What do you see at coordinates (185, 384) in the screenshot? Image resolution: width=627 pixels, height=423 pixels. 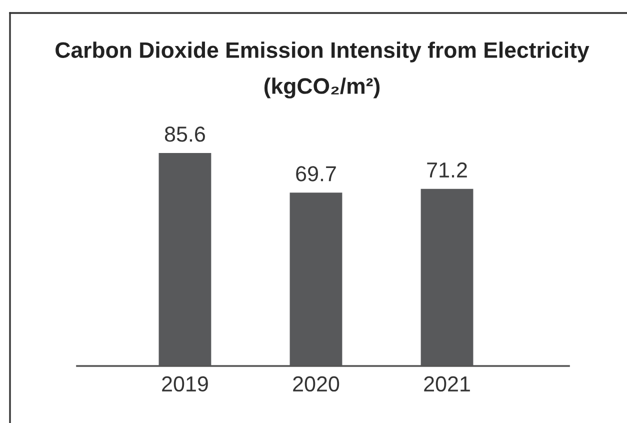 I see `x-tick-label: 2019` at bounding box center [185, 384].